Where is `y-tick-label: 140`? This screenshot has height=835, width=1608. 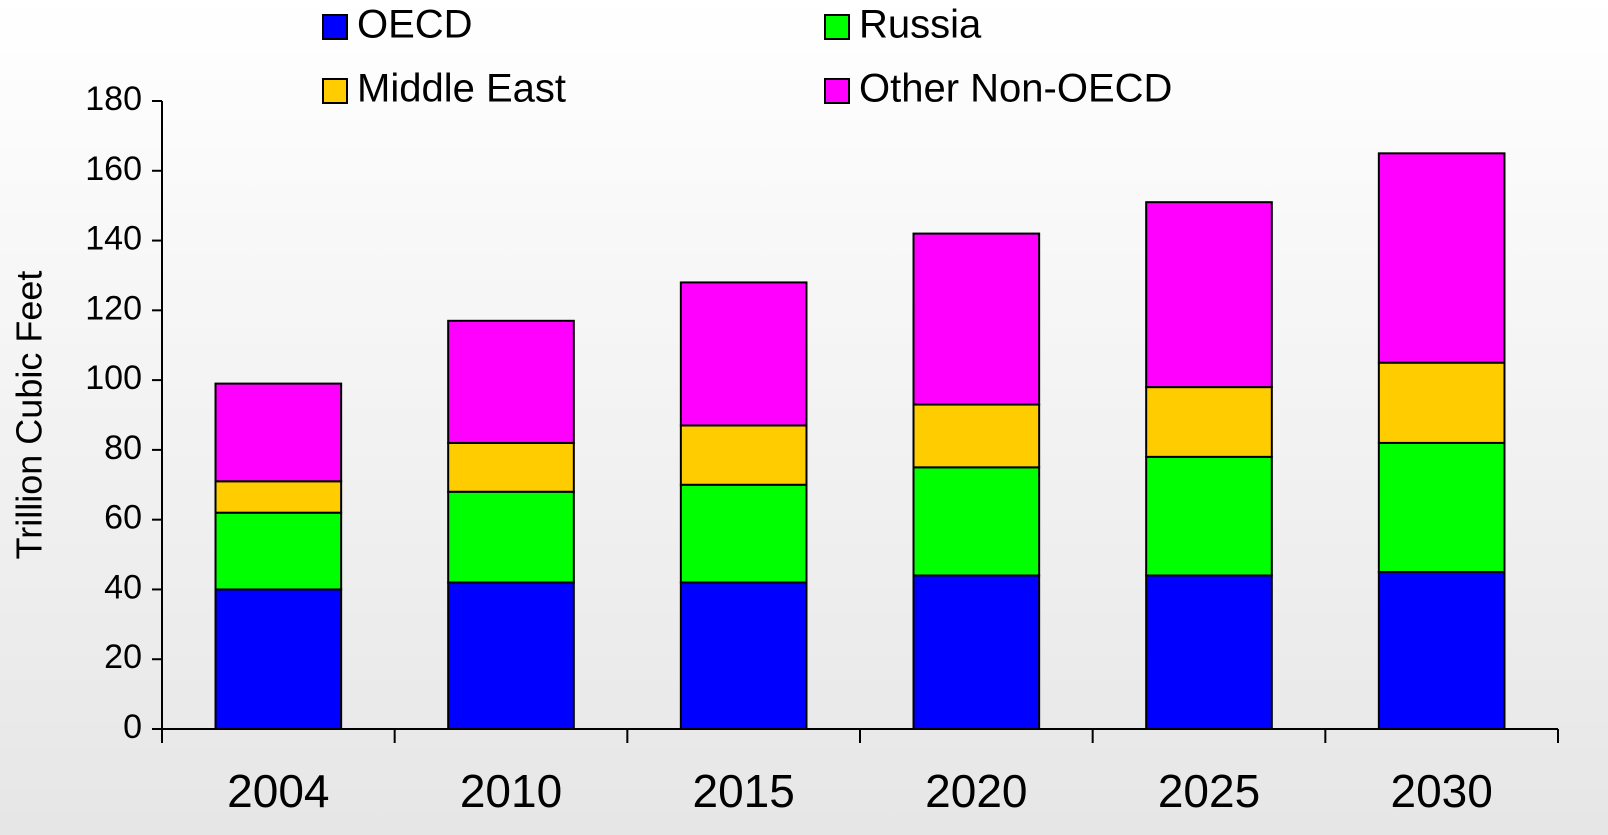 y-tick-label: 140 is located at coordinates (113, 239).